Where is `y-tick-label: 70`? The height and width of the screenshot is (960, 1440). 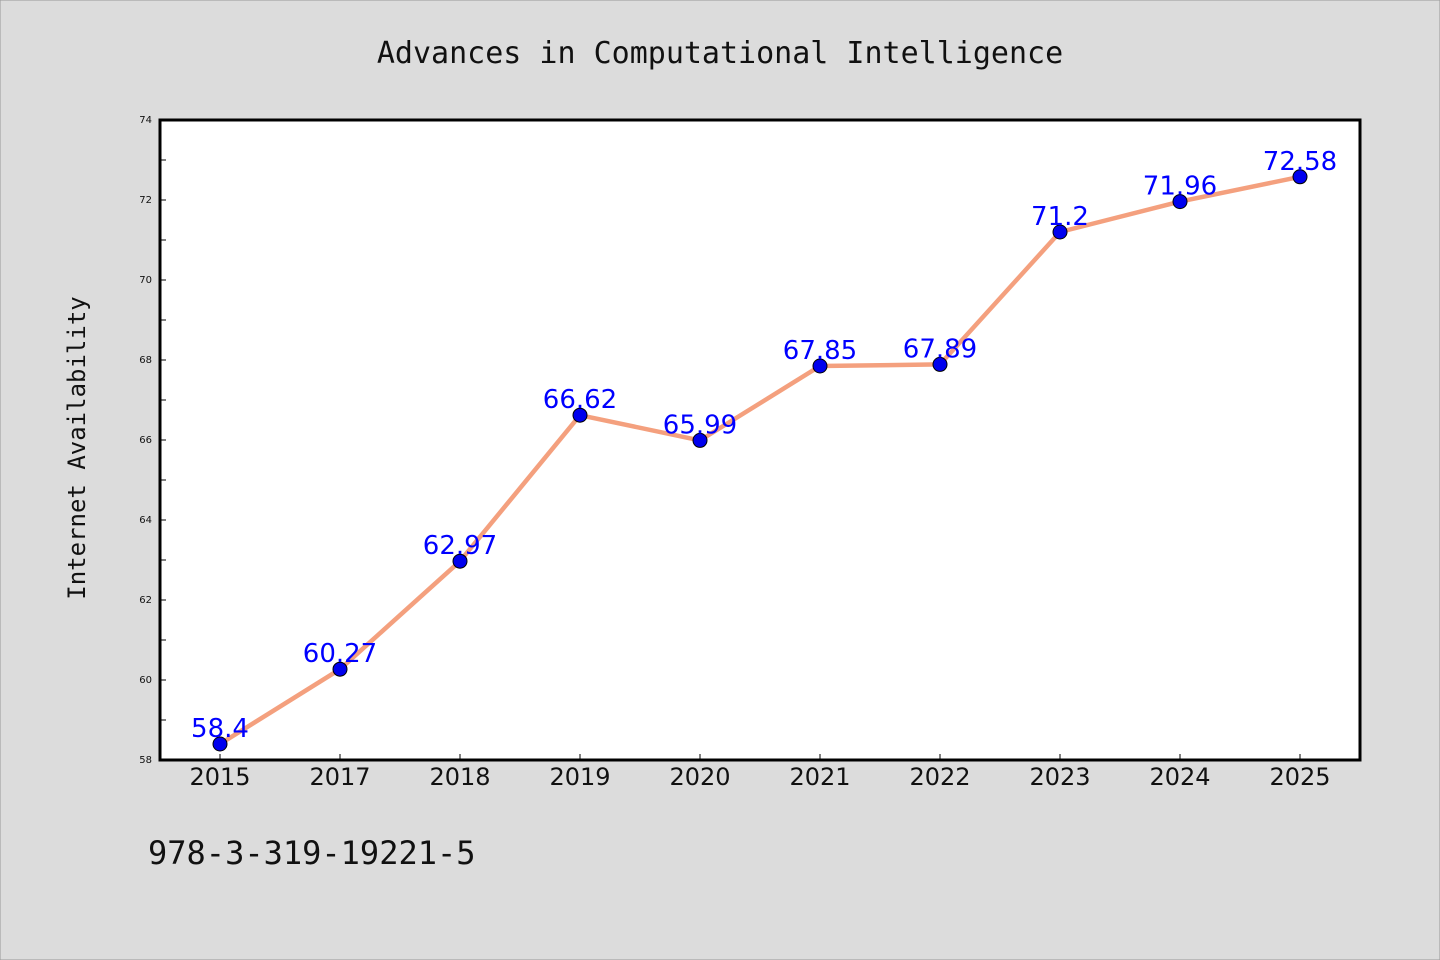
y-tick-label: 70 is located at coordinates (145, 280).